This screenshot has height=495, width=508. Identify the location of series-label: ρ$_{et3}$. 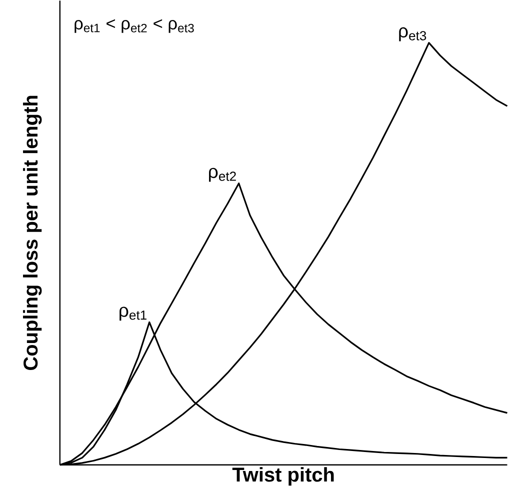
(412, 34).